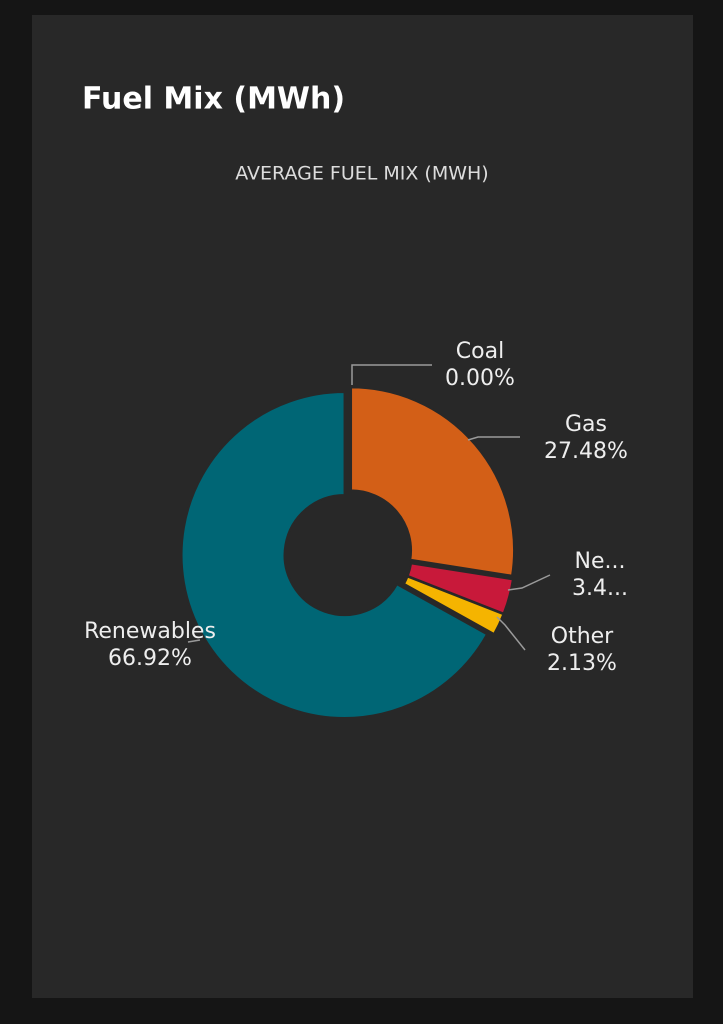 The image size is (723, 1024). Describe the element at coordinates (150, 658) in the screenshot. I see `value-label: 66.92%` at that location.